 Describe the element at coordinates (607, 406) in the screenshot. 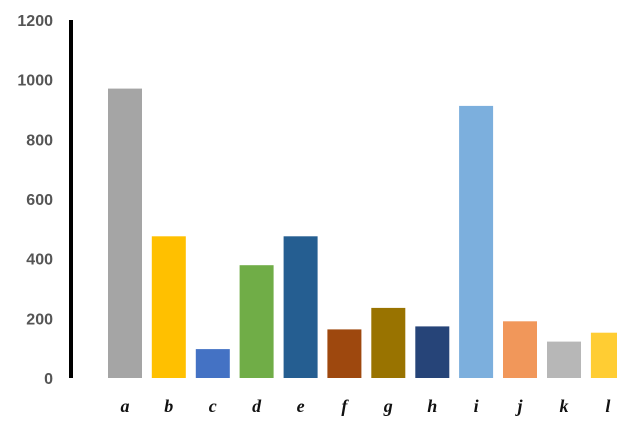

I see `x-tick-label-l: l` at that location.